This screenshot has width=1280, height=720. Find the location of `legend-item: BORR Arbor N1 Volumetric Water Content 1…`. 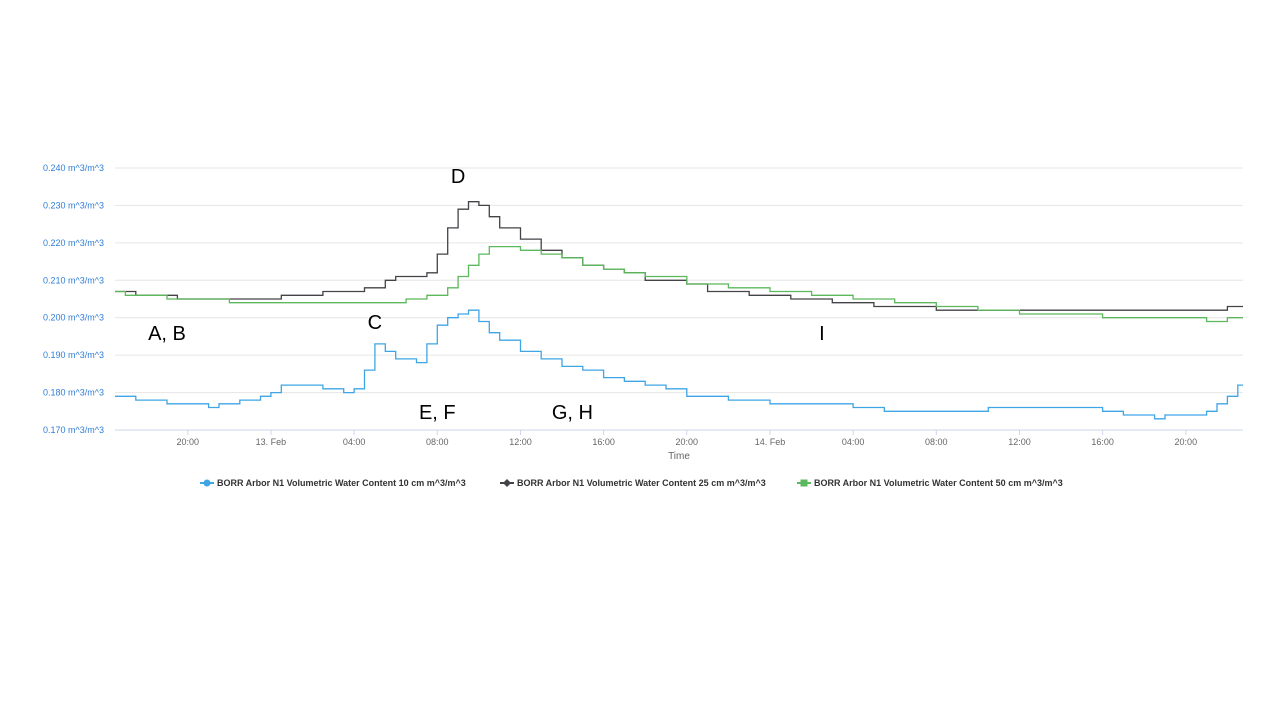

legend-item: BORR Arbor N1 Volumetric Water Content 1… is located at coordinates (333, 483).